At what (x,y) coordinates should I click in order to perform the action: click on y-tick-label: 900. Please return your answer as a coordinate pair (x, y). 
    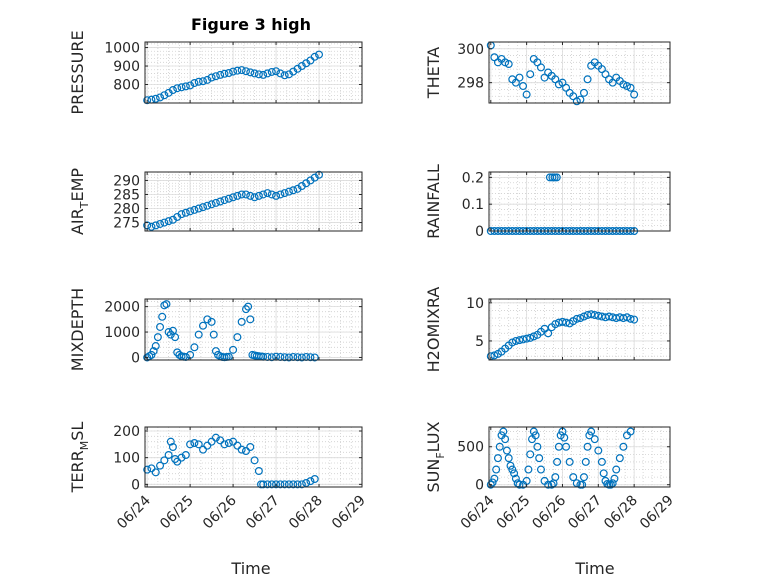
    Looking at the image, I should click on (126, 67).